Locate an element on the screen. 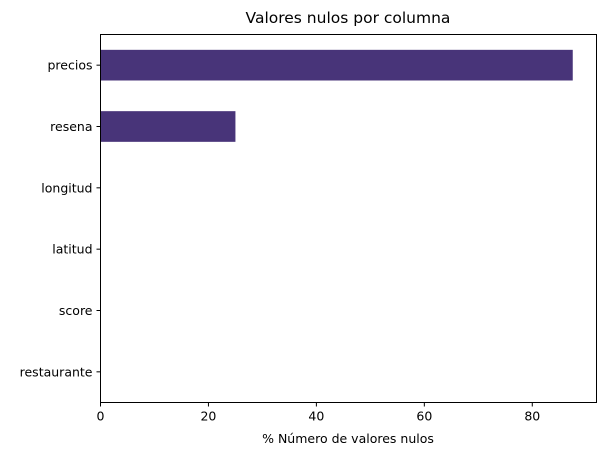  y-tick-label-precios: precios is located at coordinates (70, 65).